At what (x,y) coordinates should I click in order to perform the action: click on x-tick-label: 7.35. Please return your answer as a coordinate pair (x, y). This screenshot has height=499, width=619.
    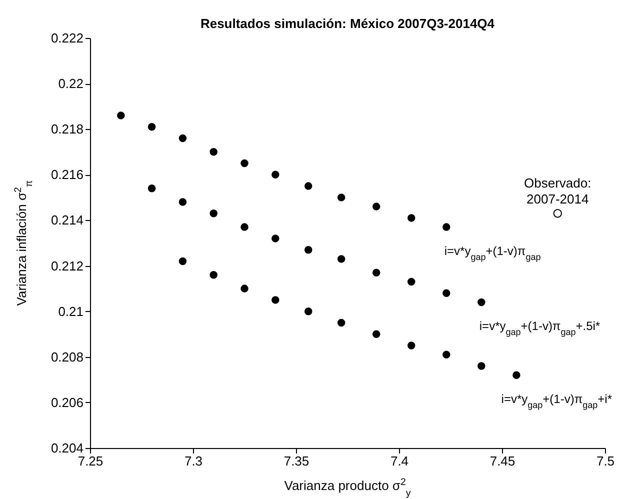
    Looking at the image, I should click on (297, 461).